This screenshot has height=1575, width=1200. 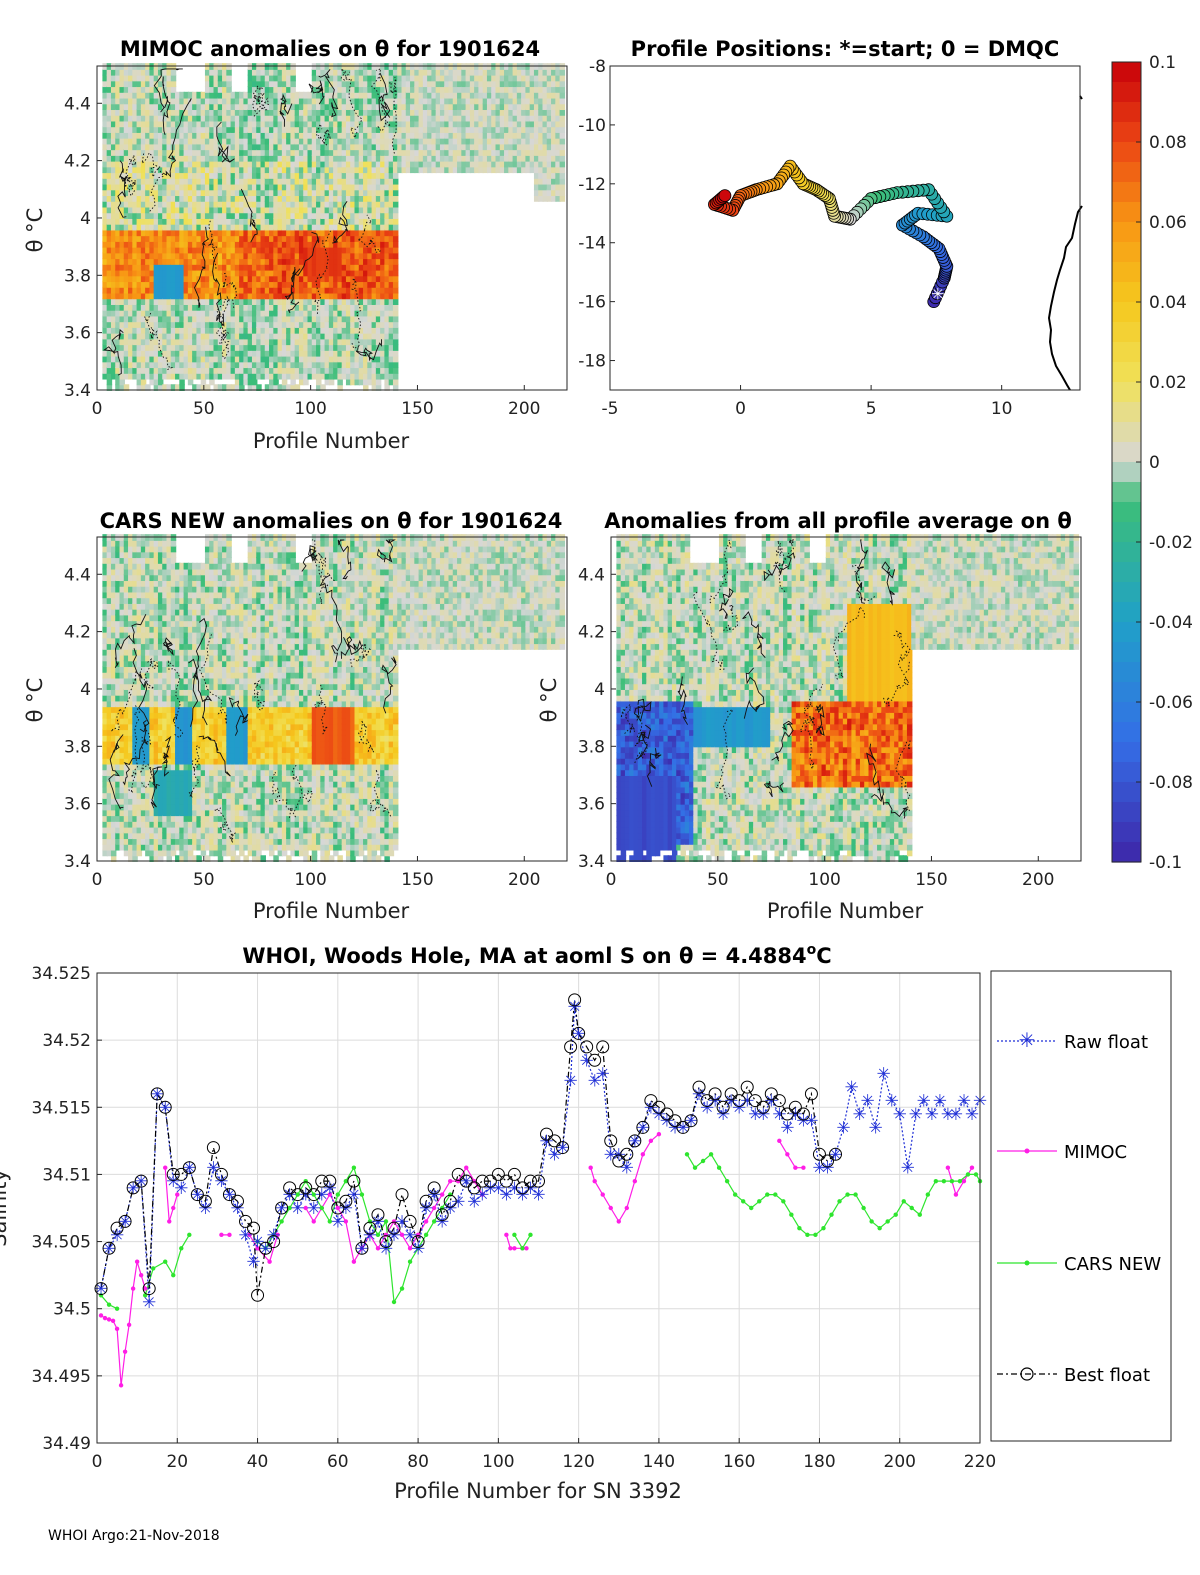 I want to click on colorbar-segment, so click(x=1126, y=612).